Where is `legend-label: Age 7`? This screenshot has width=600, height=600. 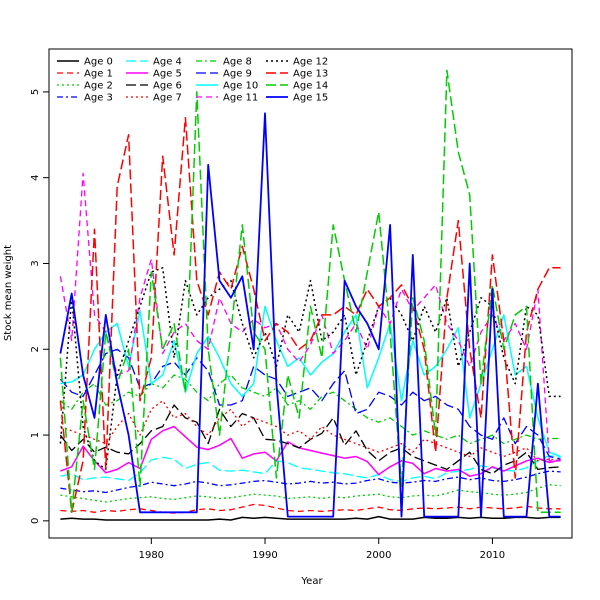 legend-label: Age 7 is located at coordinates (167, 98).